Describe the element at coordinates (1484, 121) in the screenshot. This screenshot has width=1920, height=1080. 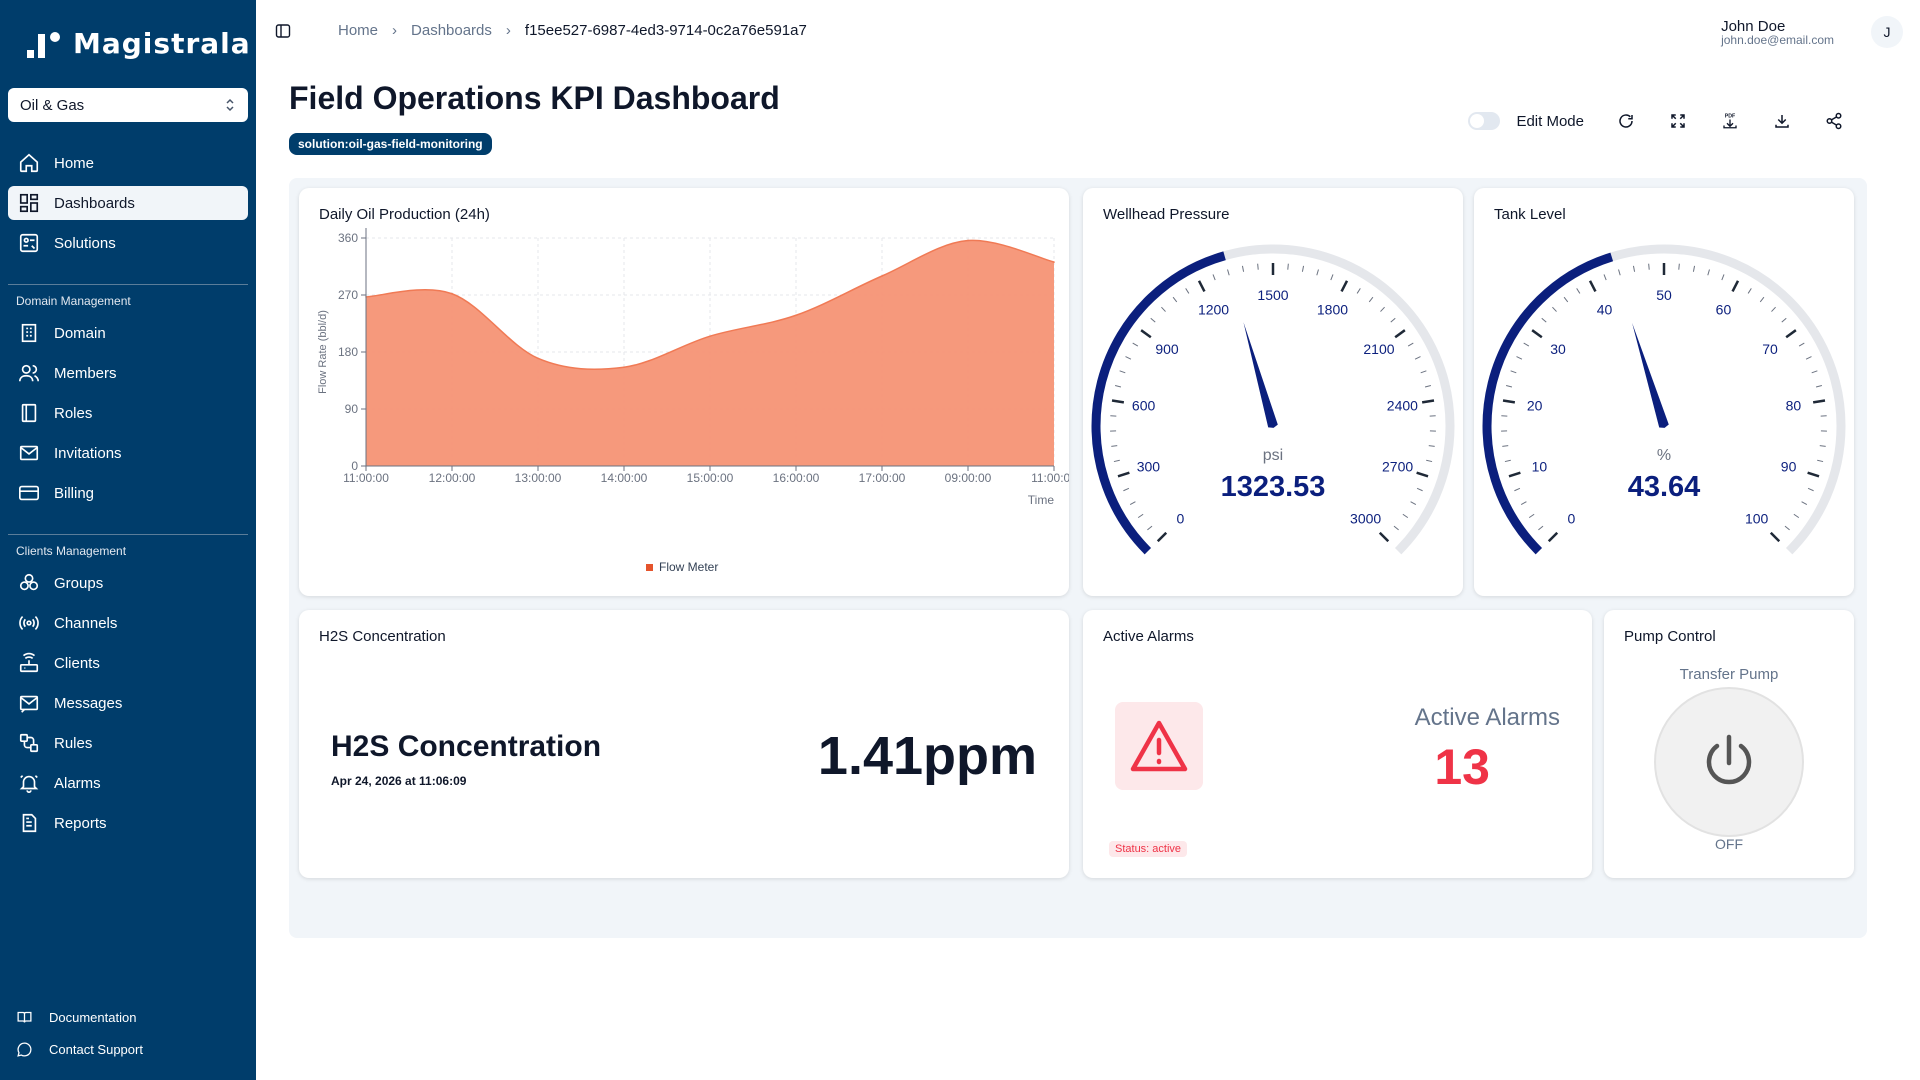
I see `edit-mode-toggle` at that location.